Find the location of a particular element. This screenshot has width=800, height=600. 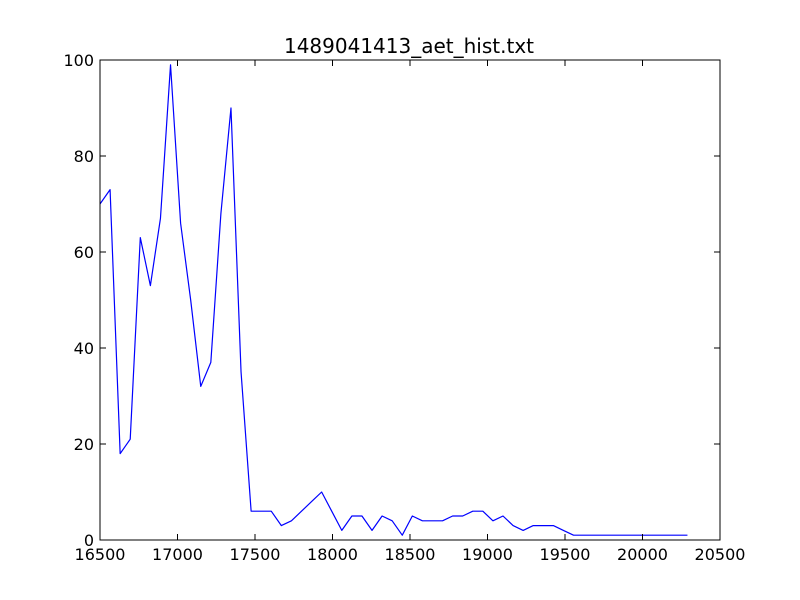

x-tick-label: 17500 is located at coordinates (255, 554).